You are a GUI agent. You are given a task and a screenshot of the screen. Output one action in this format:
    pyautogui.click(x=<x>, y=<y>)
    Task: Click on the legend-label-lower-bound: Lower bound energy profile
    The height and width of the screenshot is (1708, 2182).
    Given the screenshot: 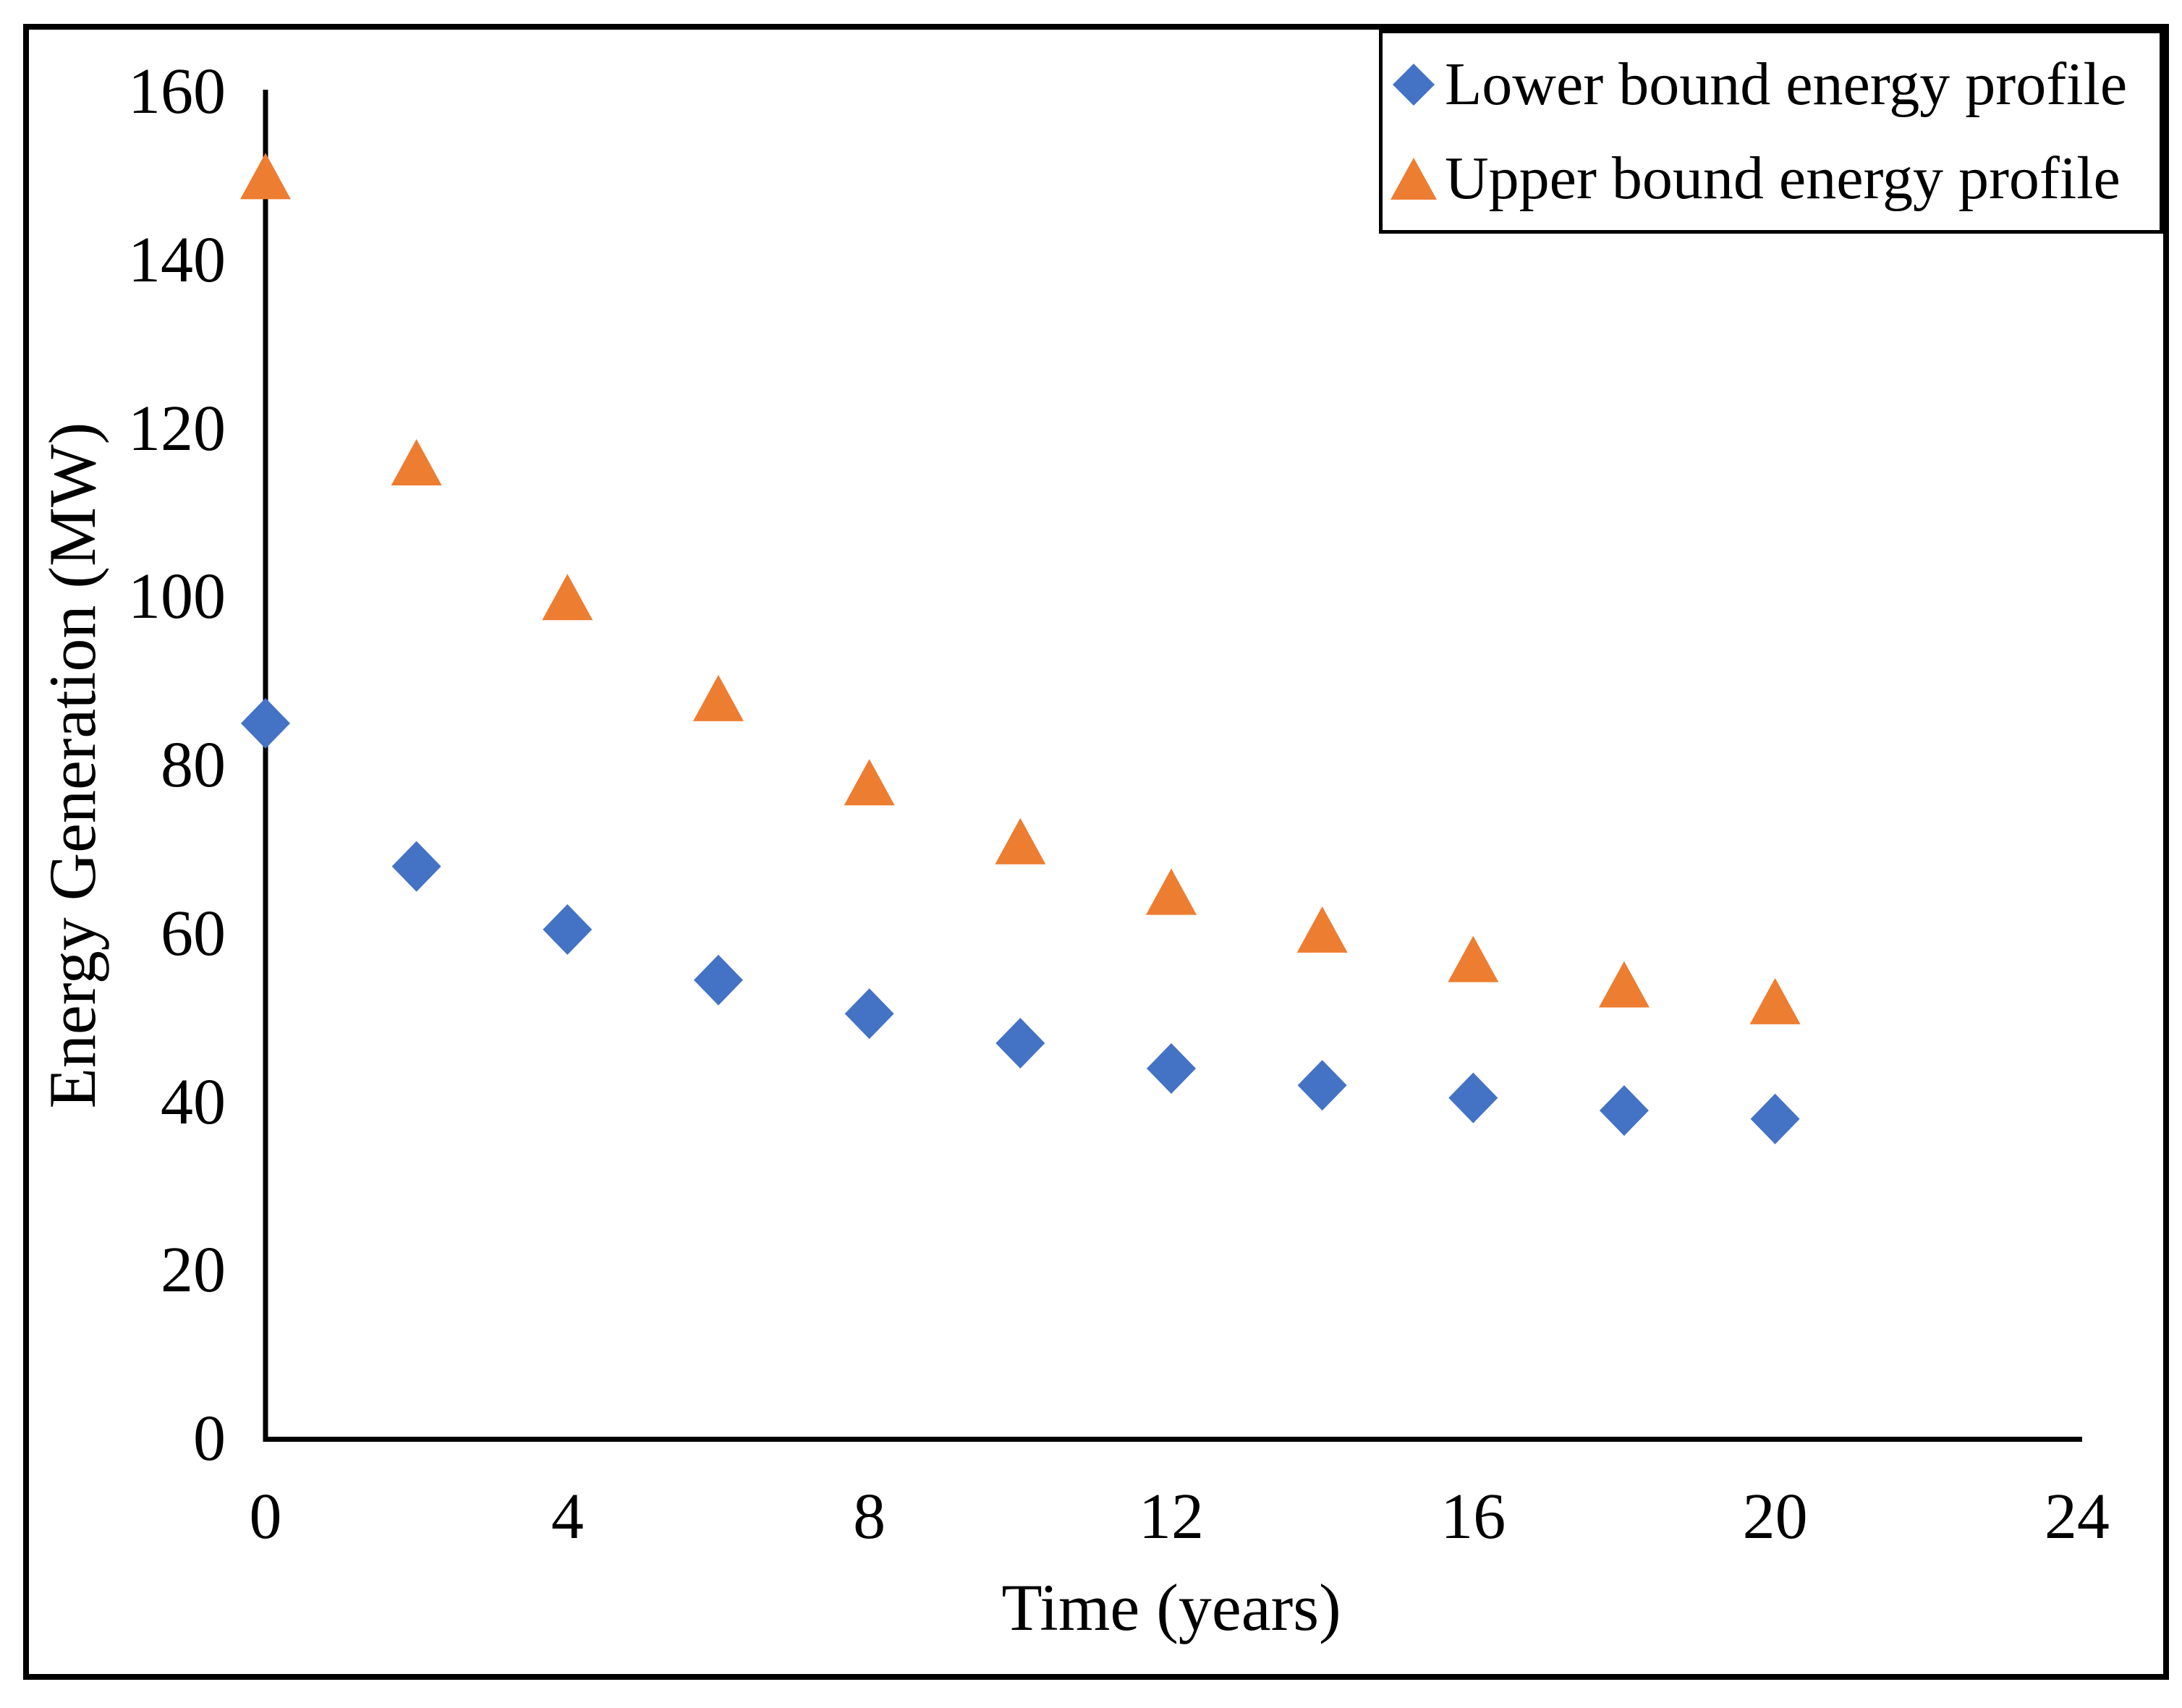 What is the action you would take?
    pyautogui.click(x=1786, y=84)
    